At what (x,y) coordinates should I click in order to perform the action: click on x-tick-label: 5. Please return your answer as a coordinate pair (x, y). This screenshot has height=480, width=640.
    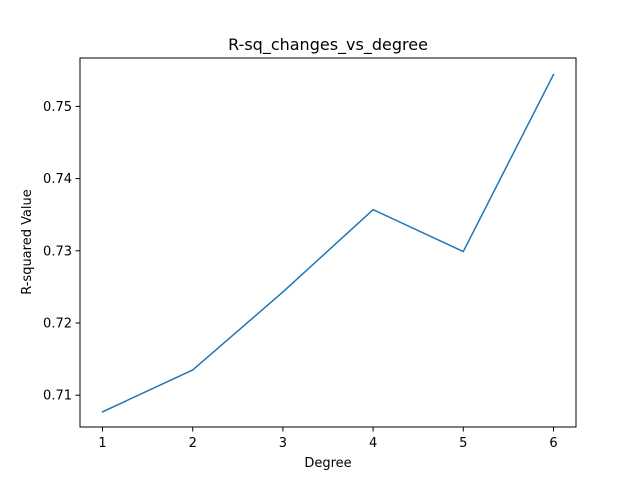
    Looking at the image, I should click on (463, 443).